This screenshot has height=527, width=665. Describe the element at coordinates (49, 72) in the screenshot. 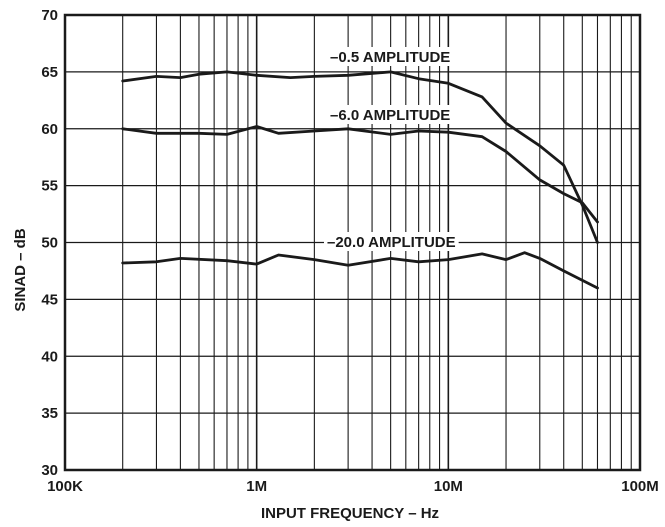

I see `y-tick-label: 65` at that location.